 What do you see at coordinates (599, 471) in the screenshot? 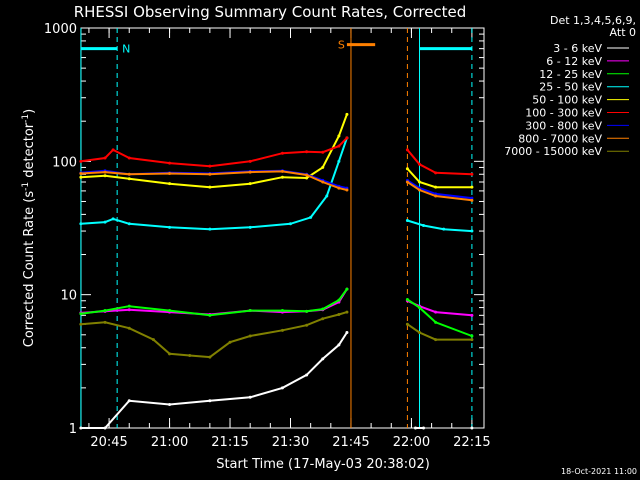
I see `footer-date: 18-Oct-2021 11:00` at bounding box center [599, 471].